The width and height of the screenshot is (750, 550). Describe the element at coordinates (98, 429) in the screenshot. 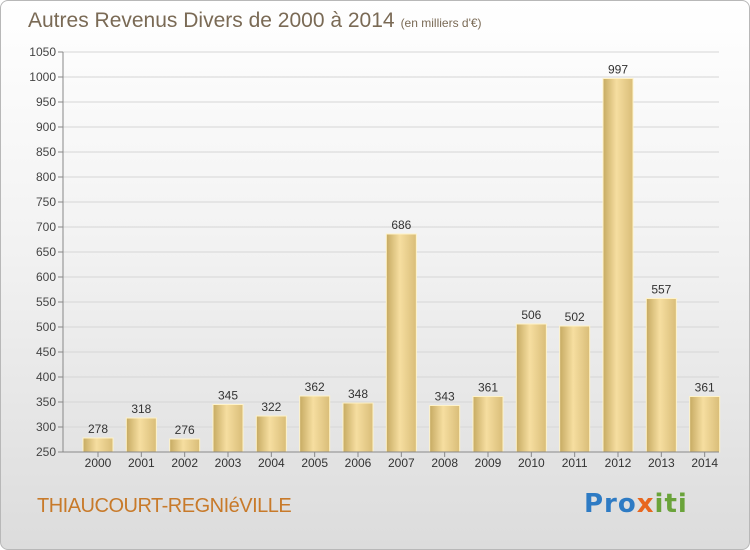

I see `bar-value-label: 278` at that location.